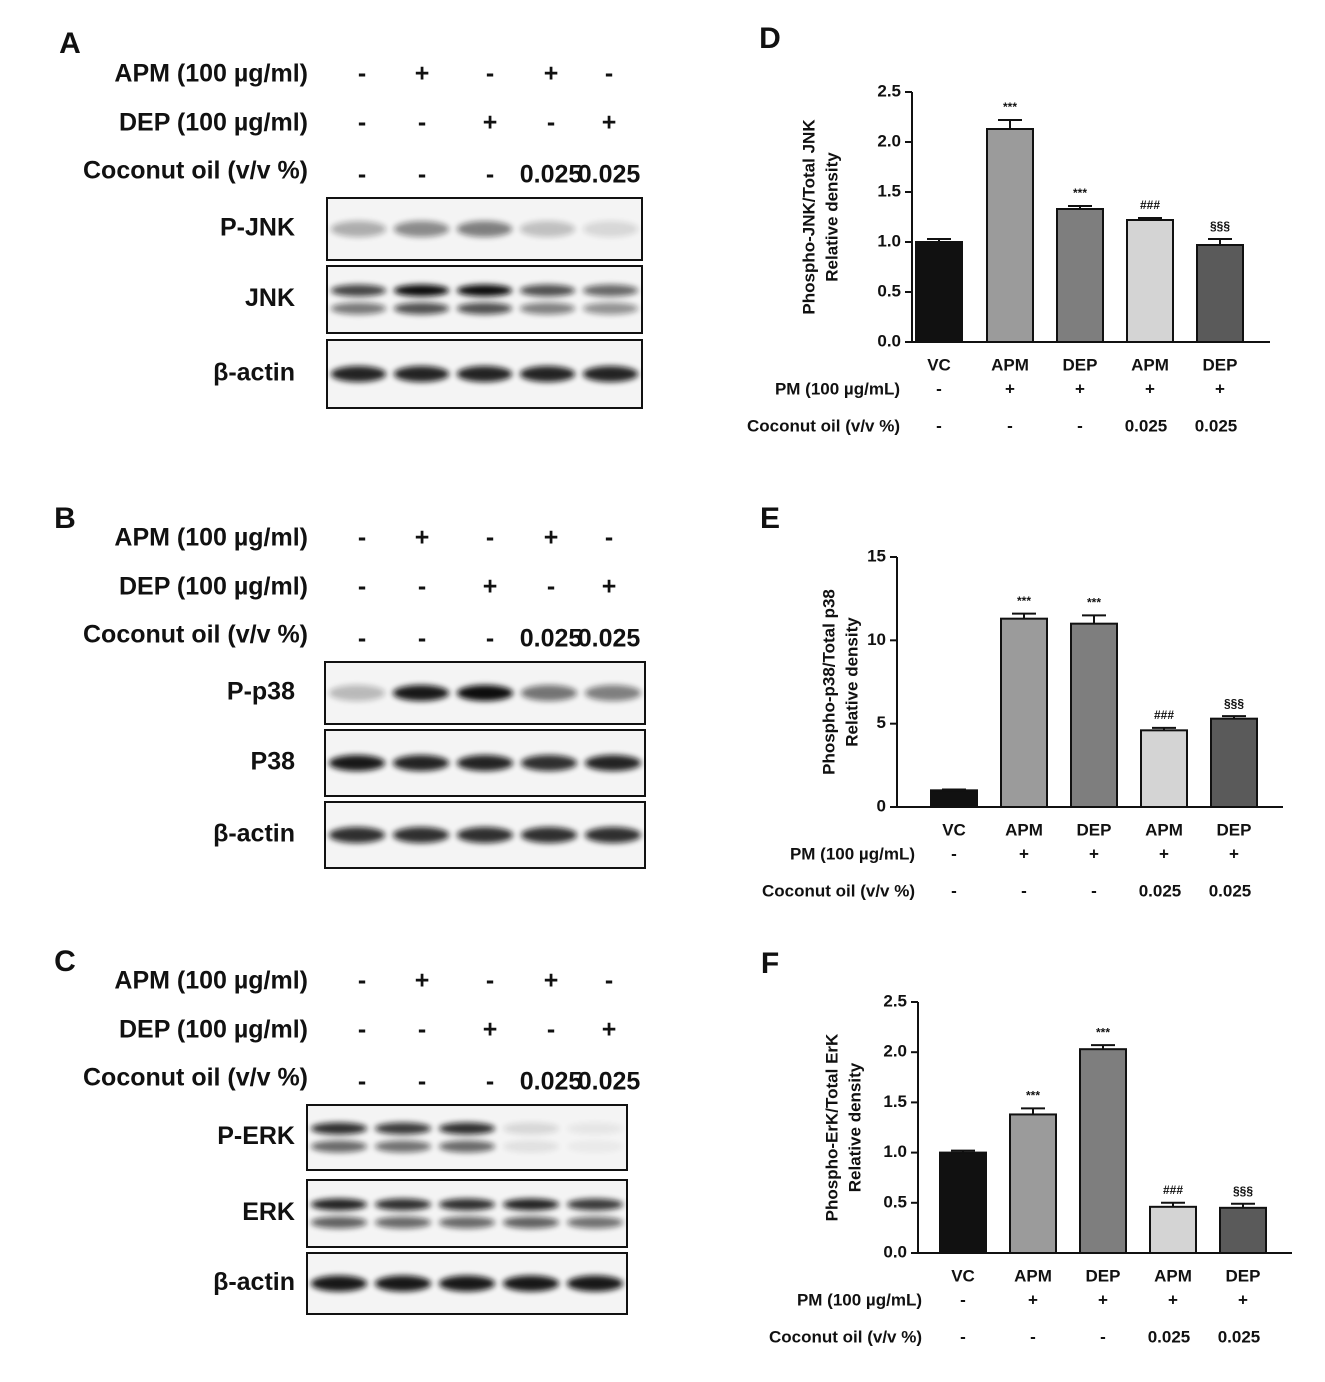 This screenshot has height=1382, width=1325. Describe the element at coordinates (65, 961) in the screenshot. I see `panel-letter: C` at that location.